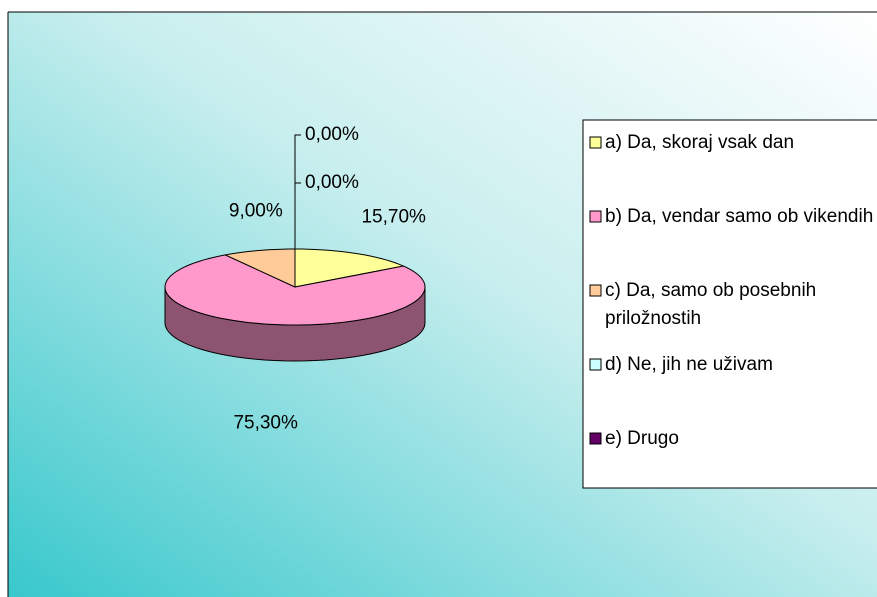 The width and height of the screenshot is (877, 597). Describe the element at coordinates (689, 364) in the screenshot. I see `legend-label: d) Ne, jih ne uživam` at that location.